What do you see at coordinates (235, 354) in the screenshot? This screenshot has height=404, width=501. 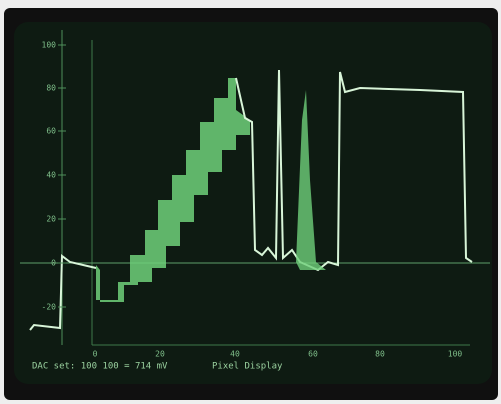 I see `time-label: 40` at bounding box center [235, 354].